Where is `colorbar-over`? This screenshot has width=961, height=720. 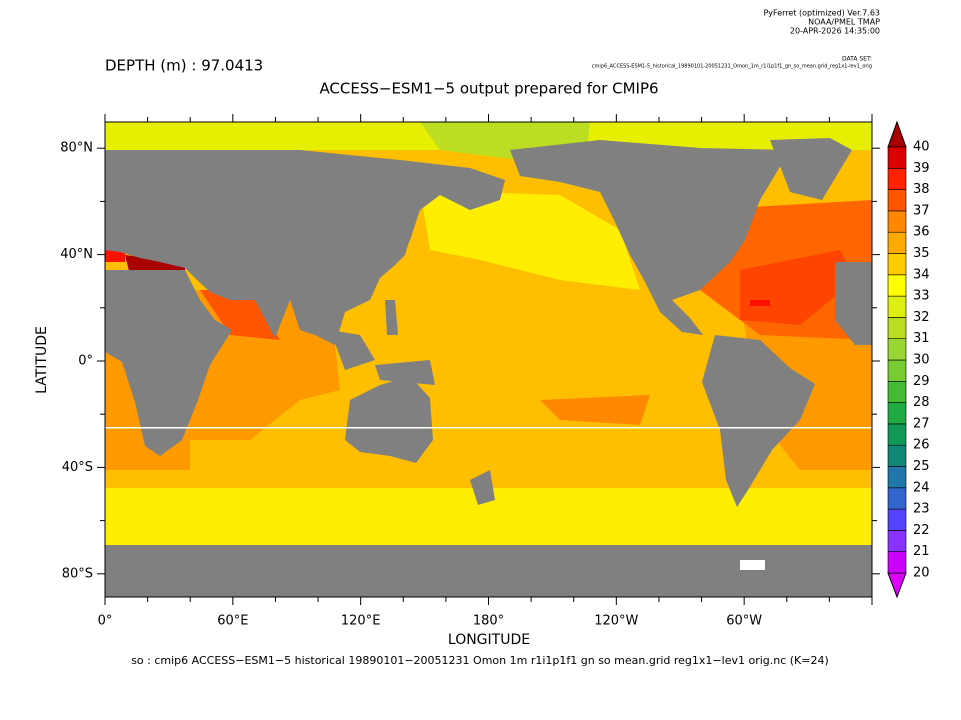 colorbar-over is located at coordinates (897, 134).